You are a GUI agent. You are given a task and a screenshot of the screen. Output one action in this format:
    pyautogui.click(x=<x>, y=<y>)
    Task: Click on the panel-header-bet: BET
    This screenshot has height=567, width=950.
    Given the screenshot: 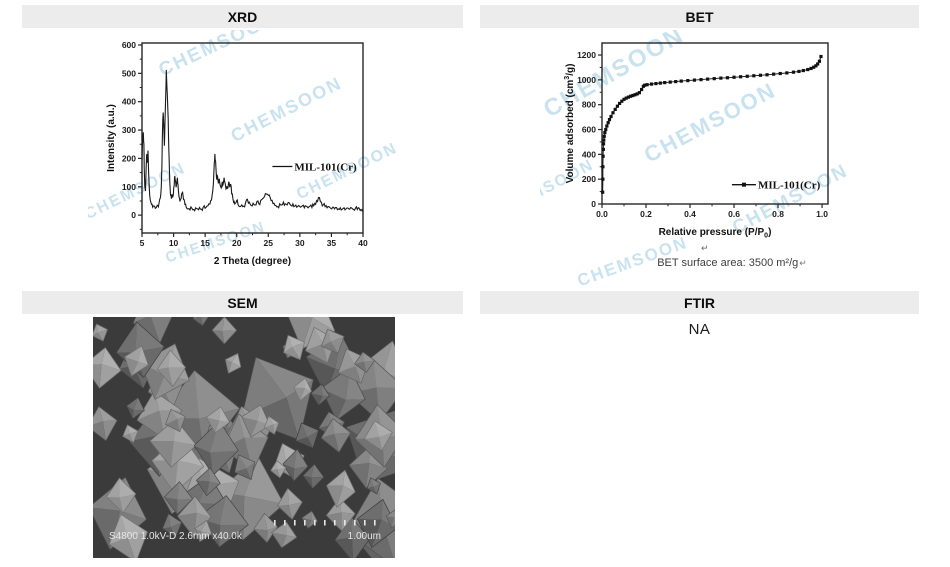 What is the action you would take?
    pyautogui.click(x=699, y=16)
    